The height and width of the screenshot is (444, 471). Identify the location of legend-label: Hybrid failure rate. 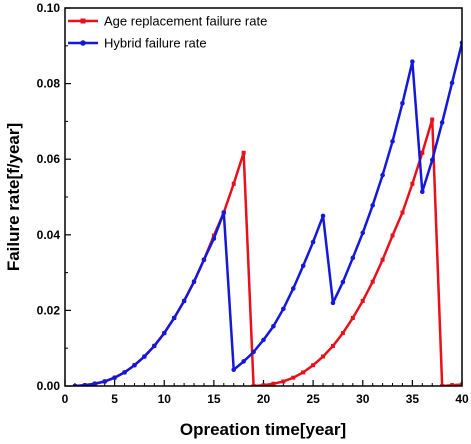
(155, 43).